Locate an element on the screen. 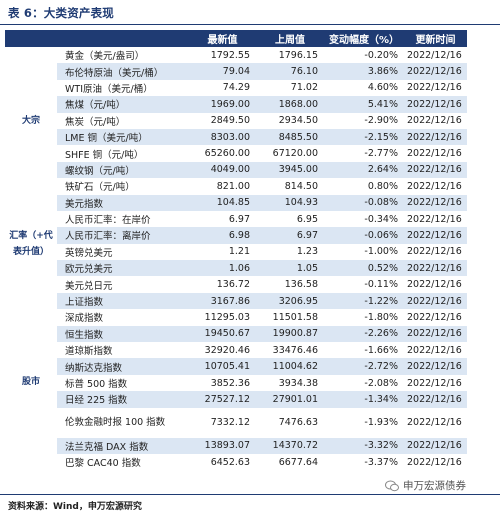 The width and height of the screenshot is (500, 512). previous-value: 814.50 is located at coordinates (301, 186).